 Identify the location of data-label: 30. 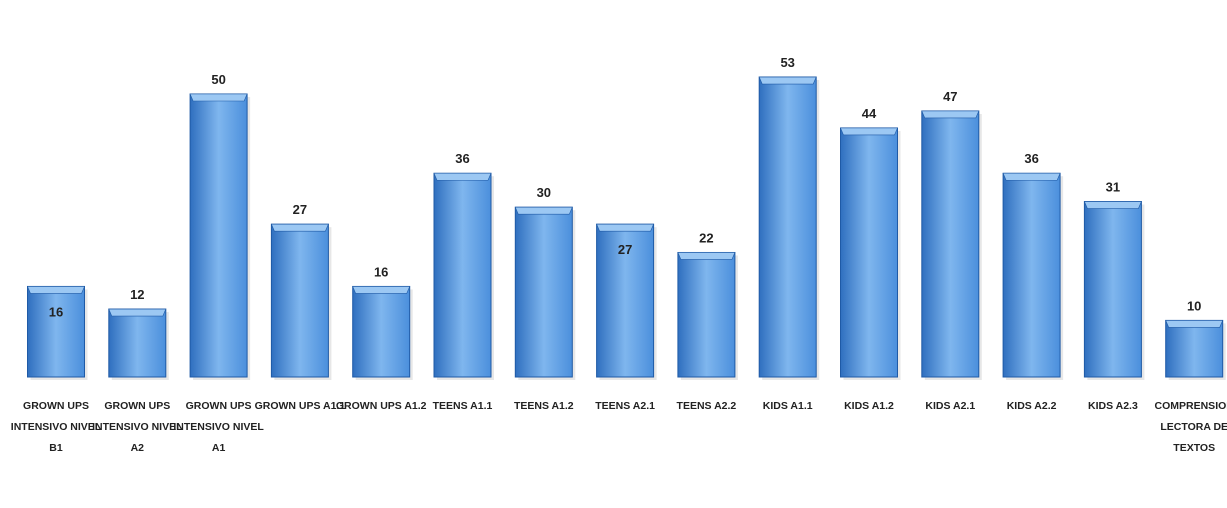
(544, 192).